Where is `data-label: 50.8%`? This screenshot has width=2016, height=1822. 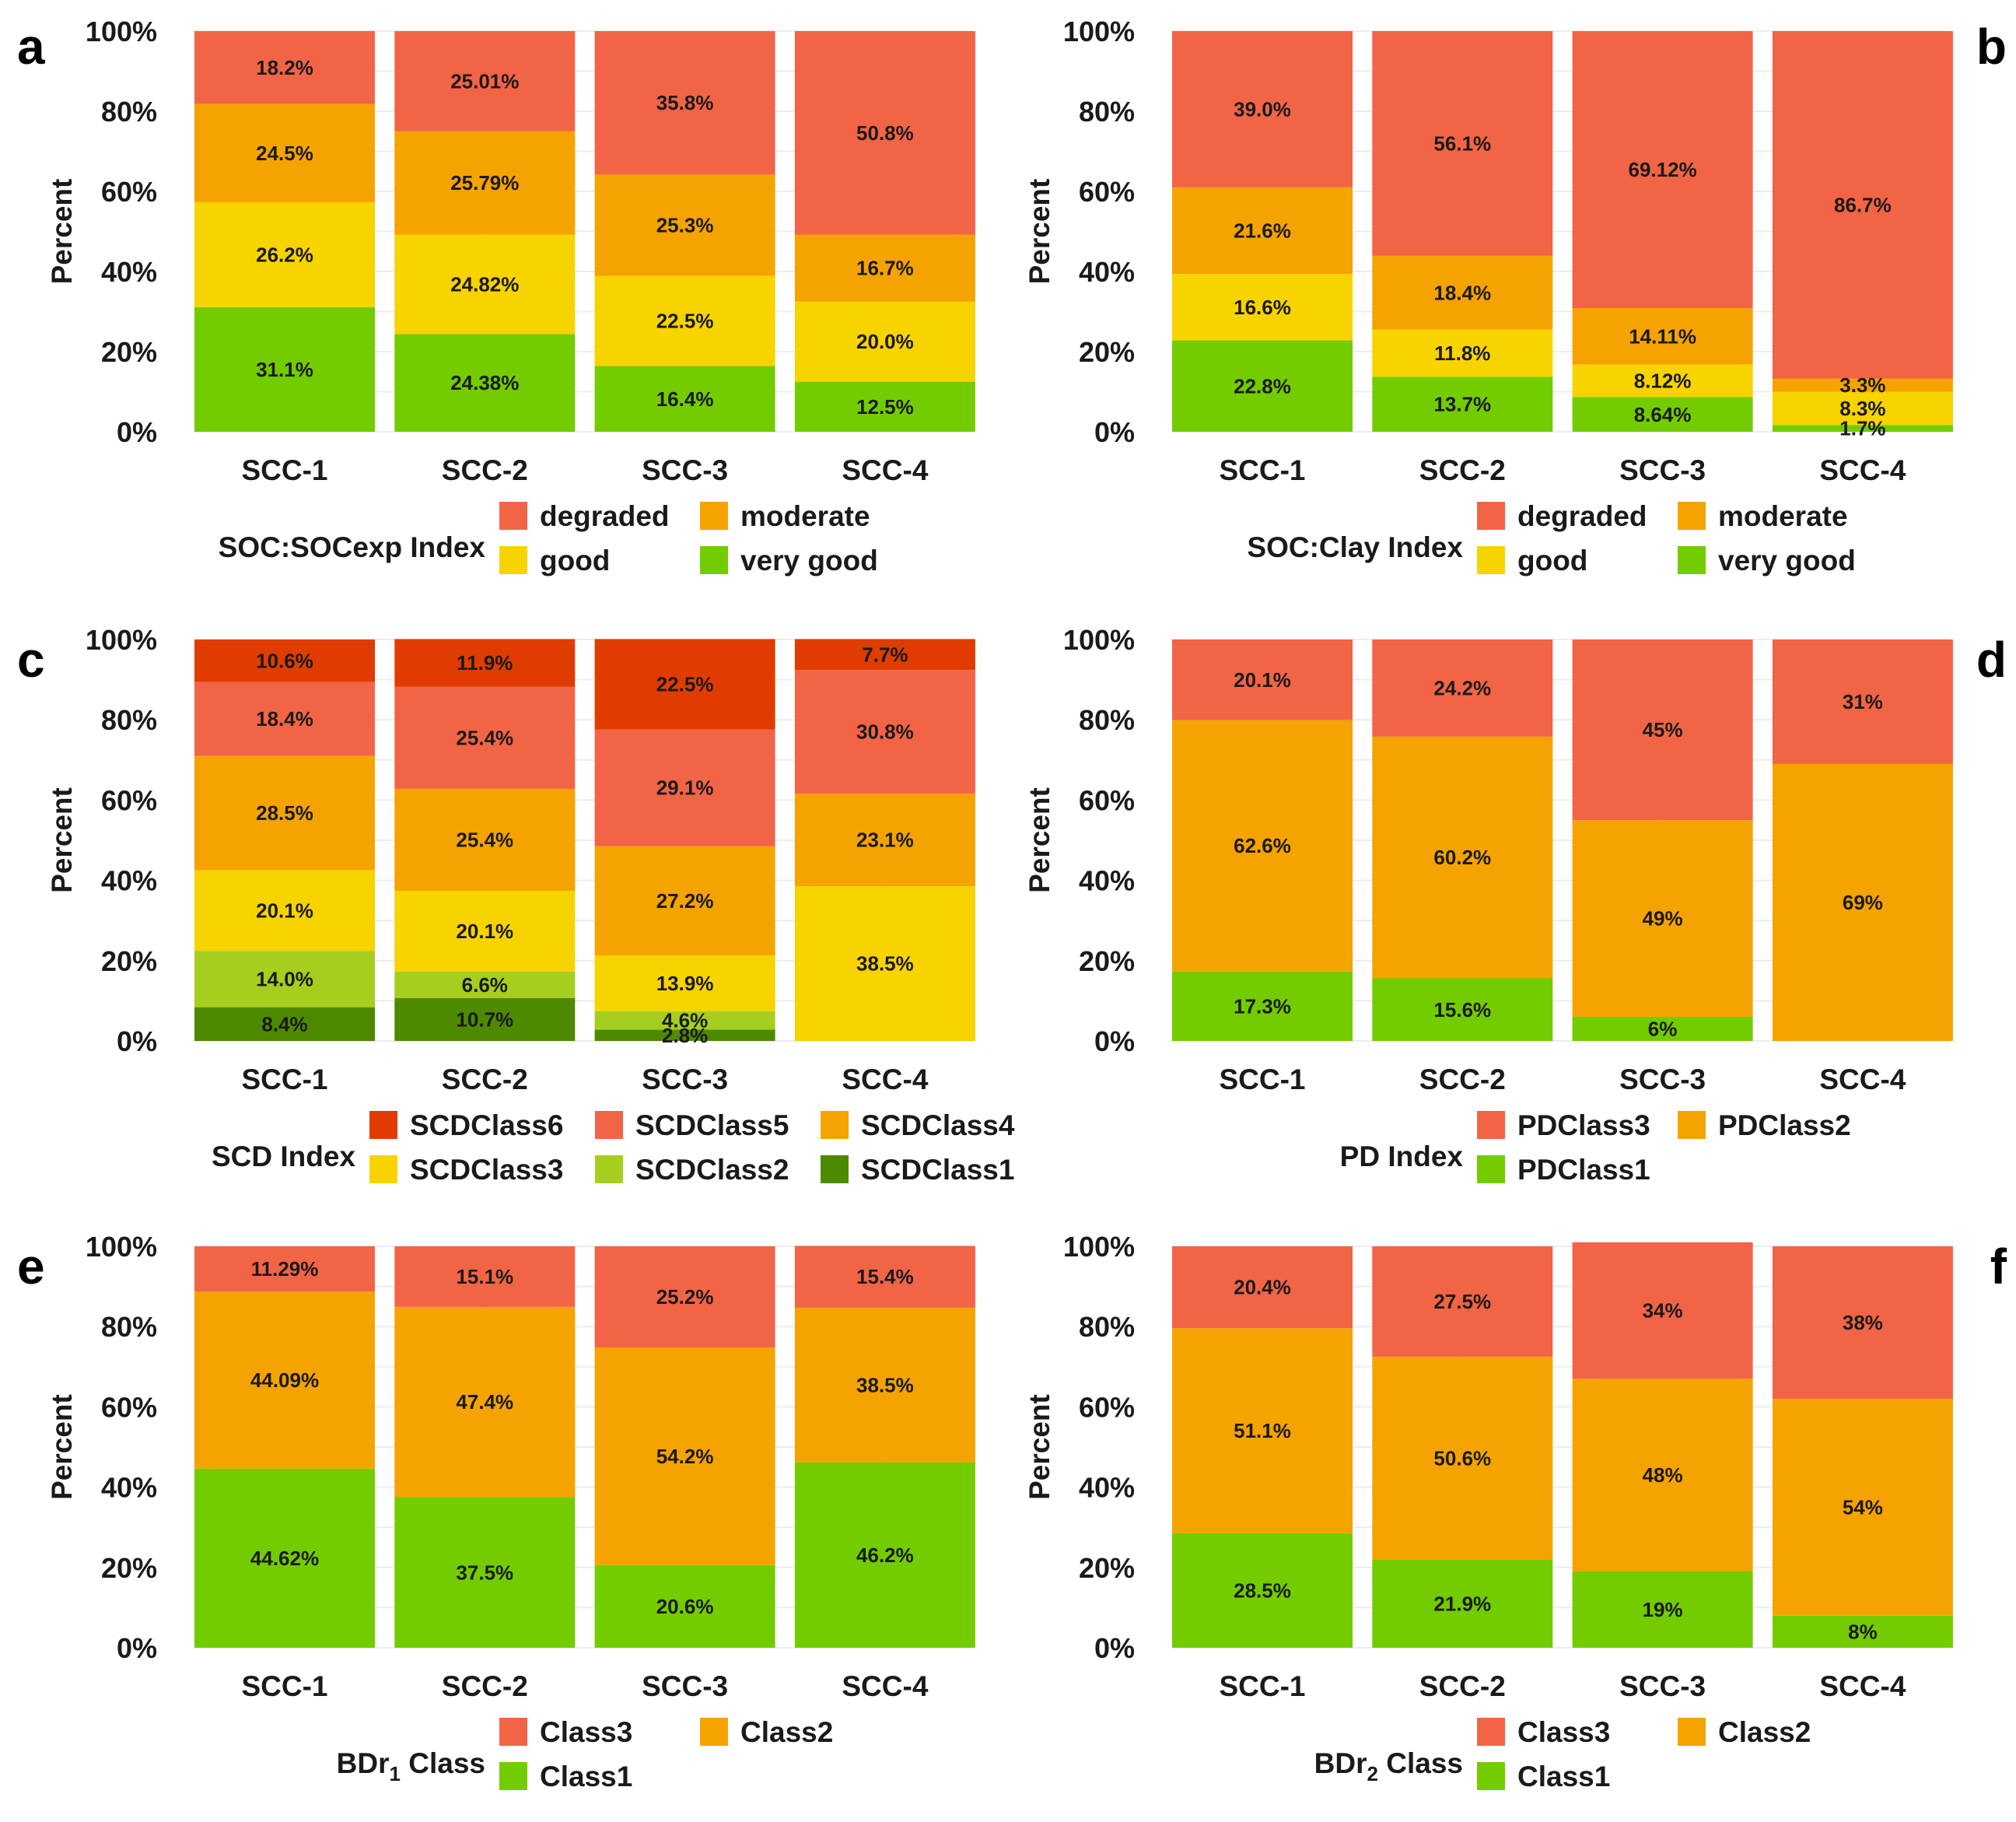 data-label: 50.8% is located at coordinates (885, 133).